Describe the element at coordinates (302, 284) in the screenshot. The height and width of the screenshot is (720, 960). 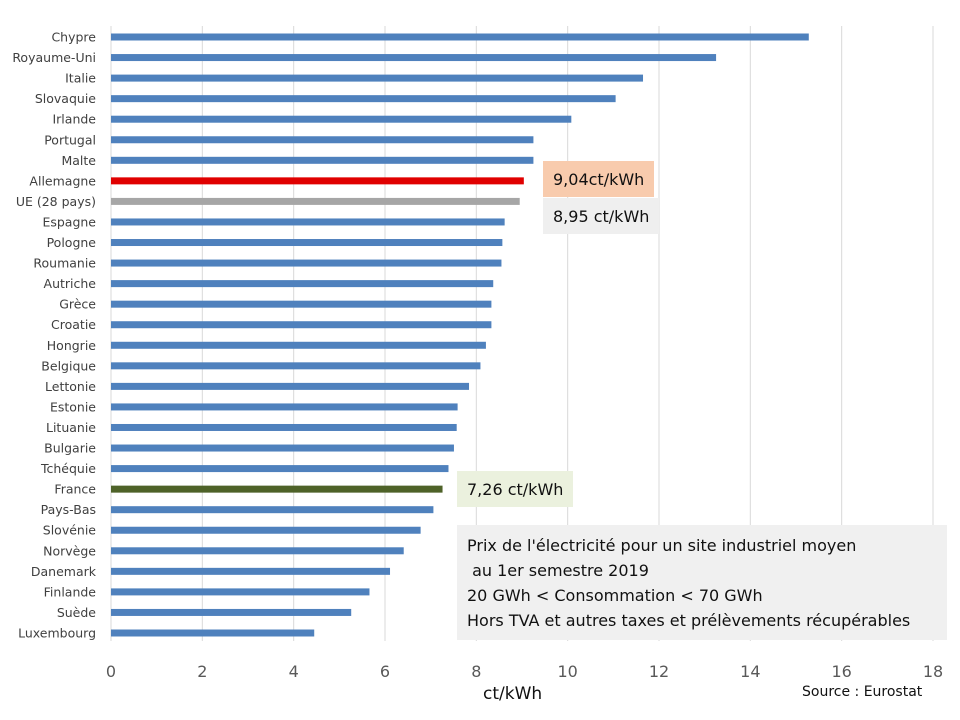
I see `bar-autriche` at that location.